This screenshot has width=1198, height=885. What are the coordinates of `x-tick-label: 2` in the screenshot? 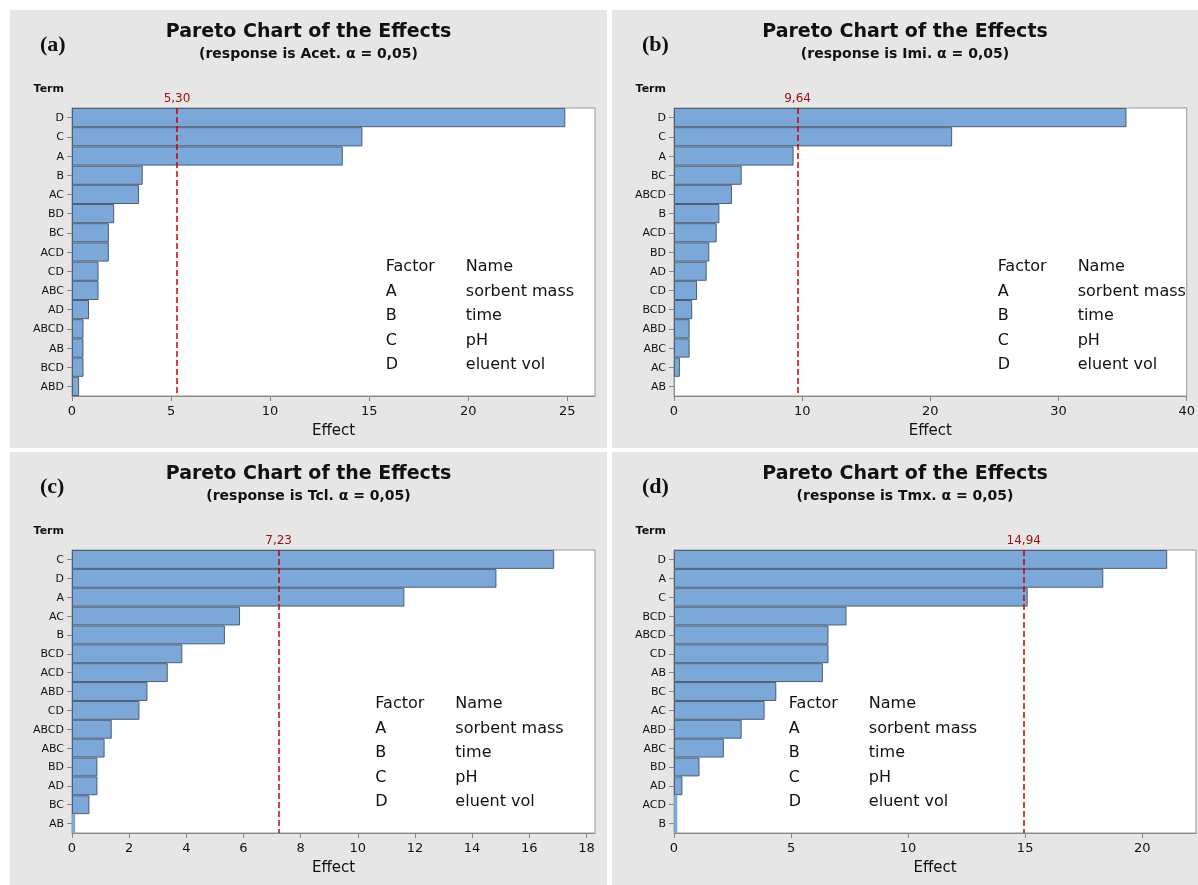 It's located at (129, 847).